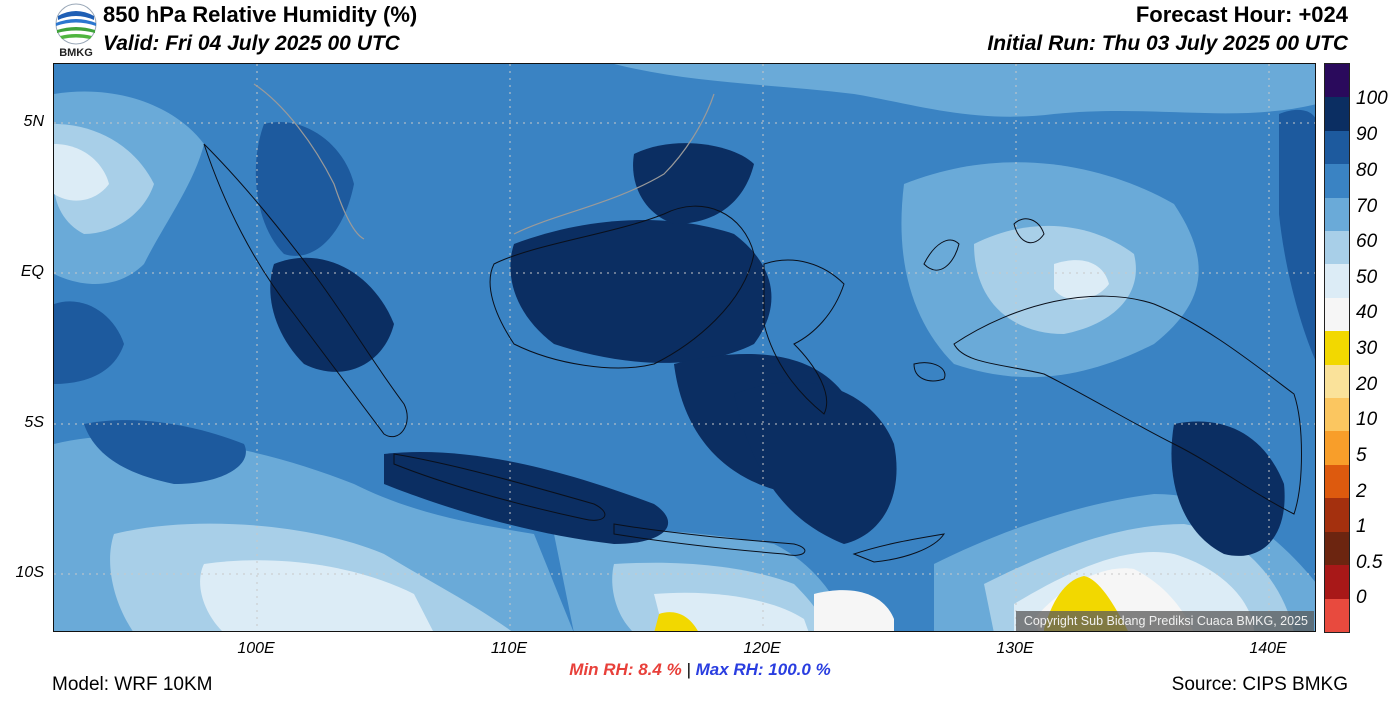 The height and width of the screenshot is (709, 1400). What do you see at coordinates (1015, 648) in the screenshot?
I see `lon-label-130e: 130E` at bounding box center [1015, 648].